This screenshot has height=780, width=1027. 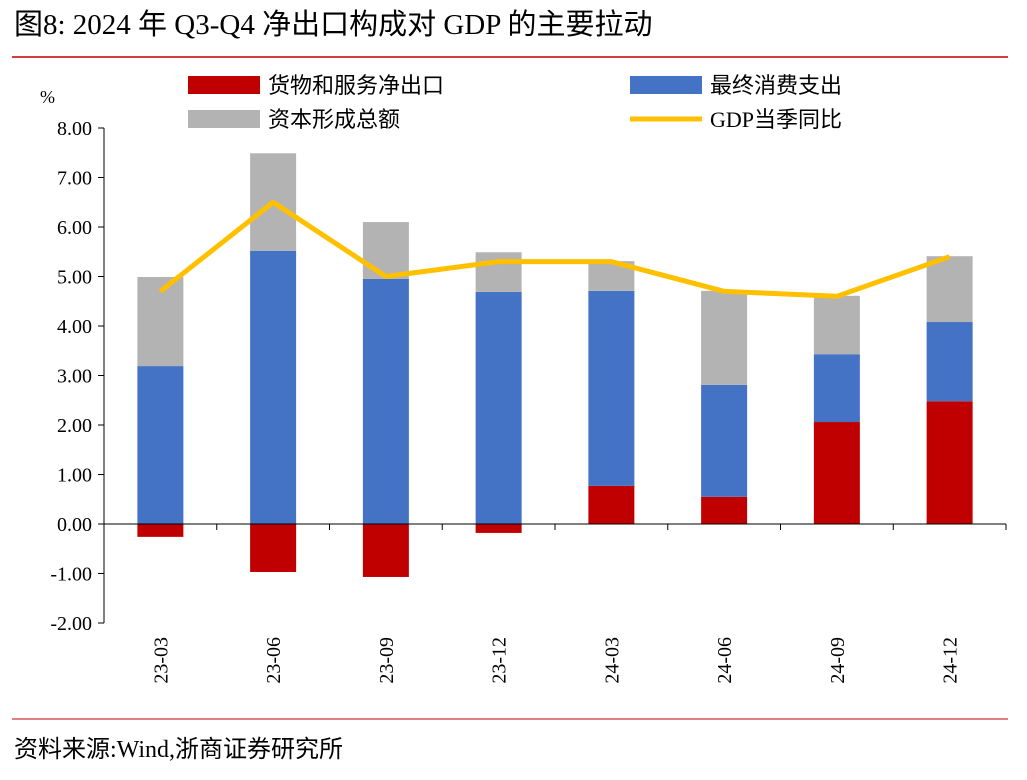 I want to click on x-tick-label: 23-09, so click(x=387, y=660).